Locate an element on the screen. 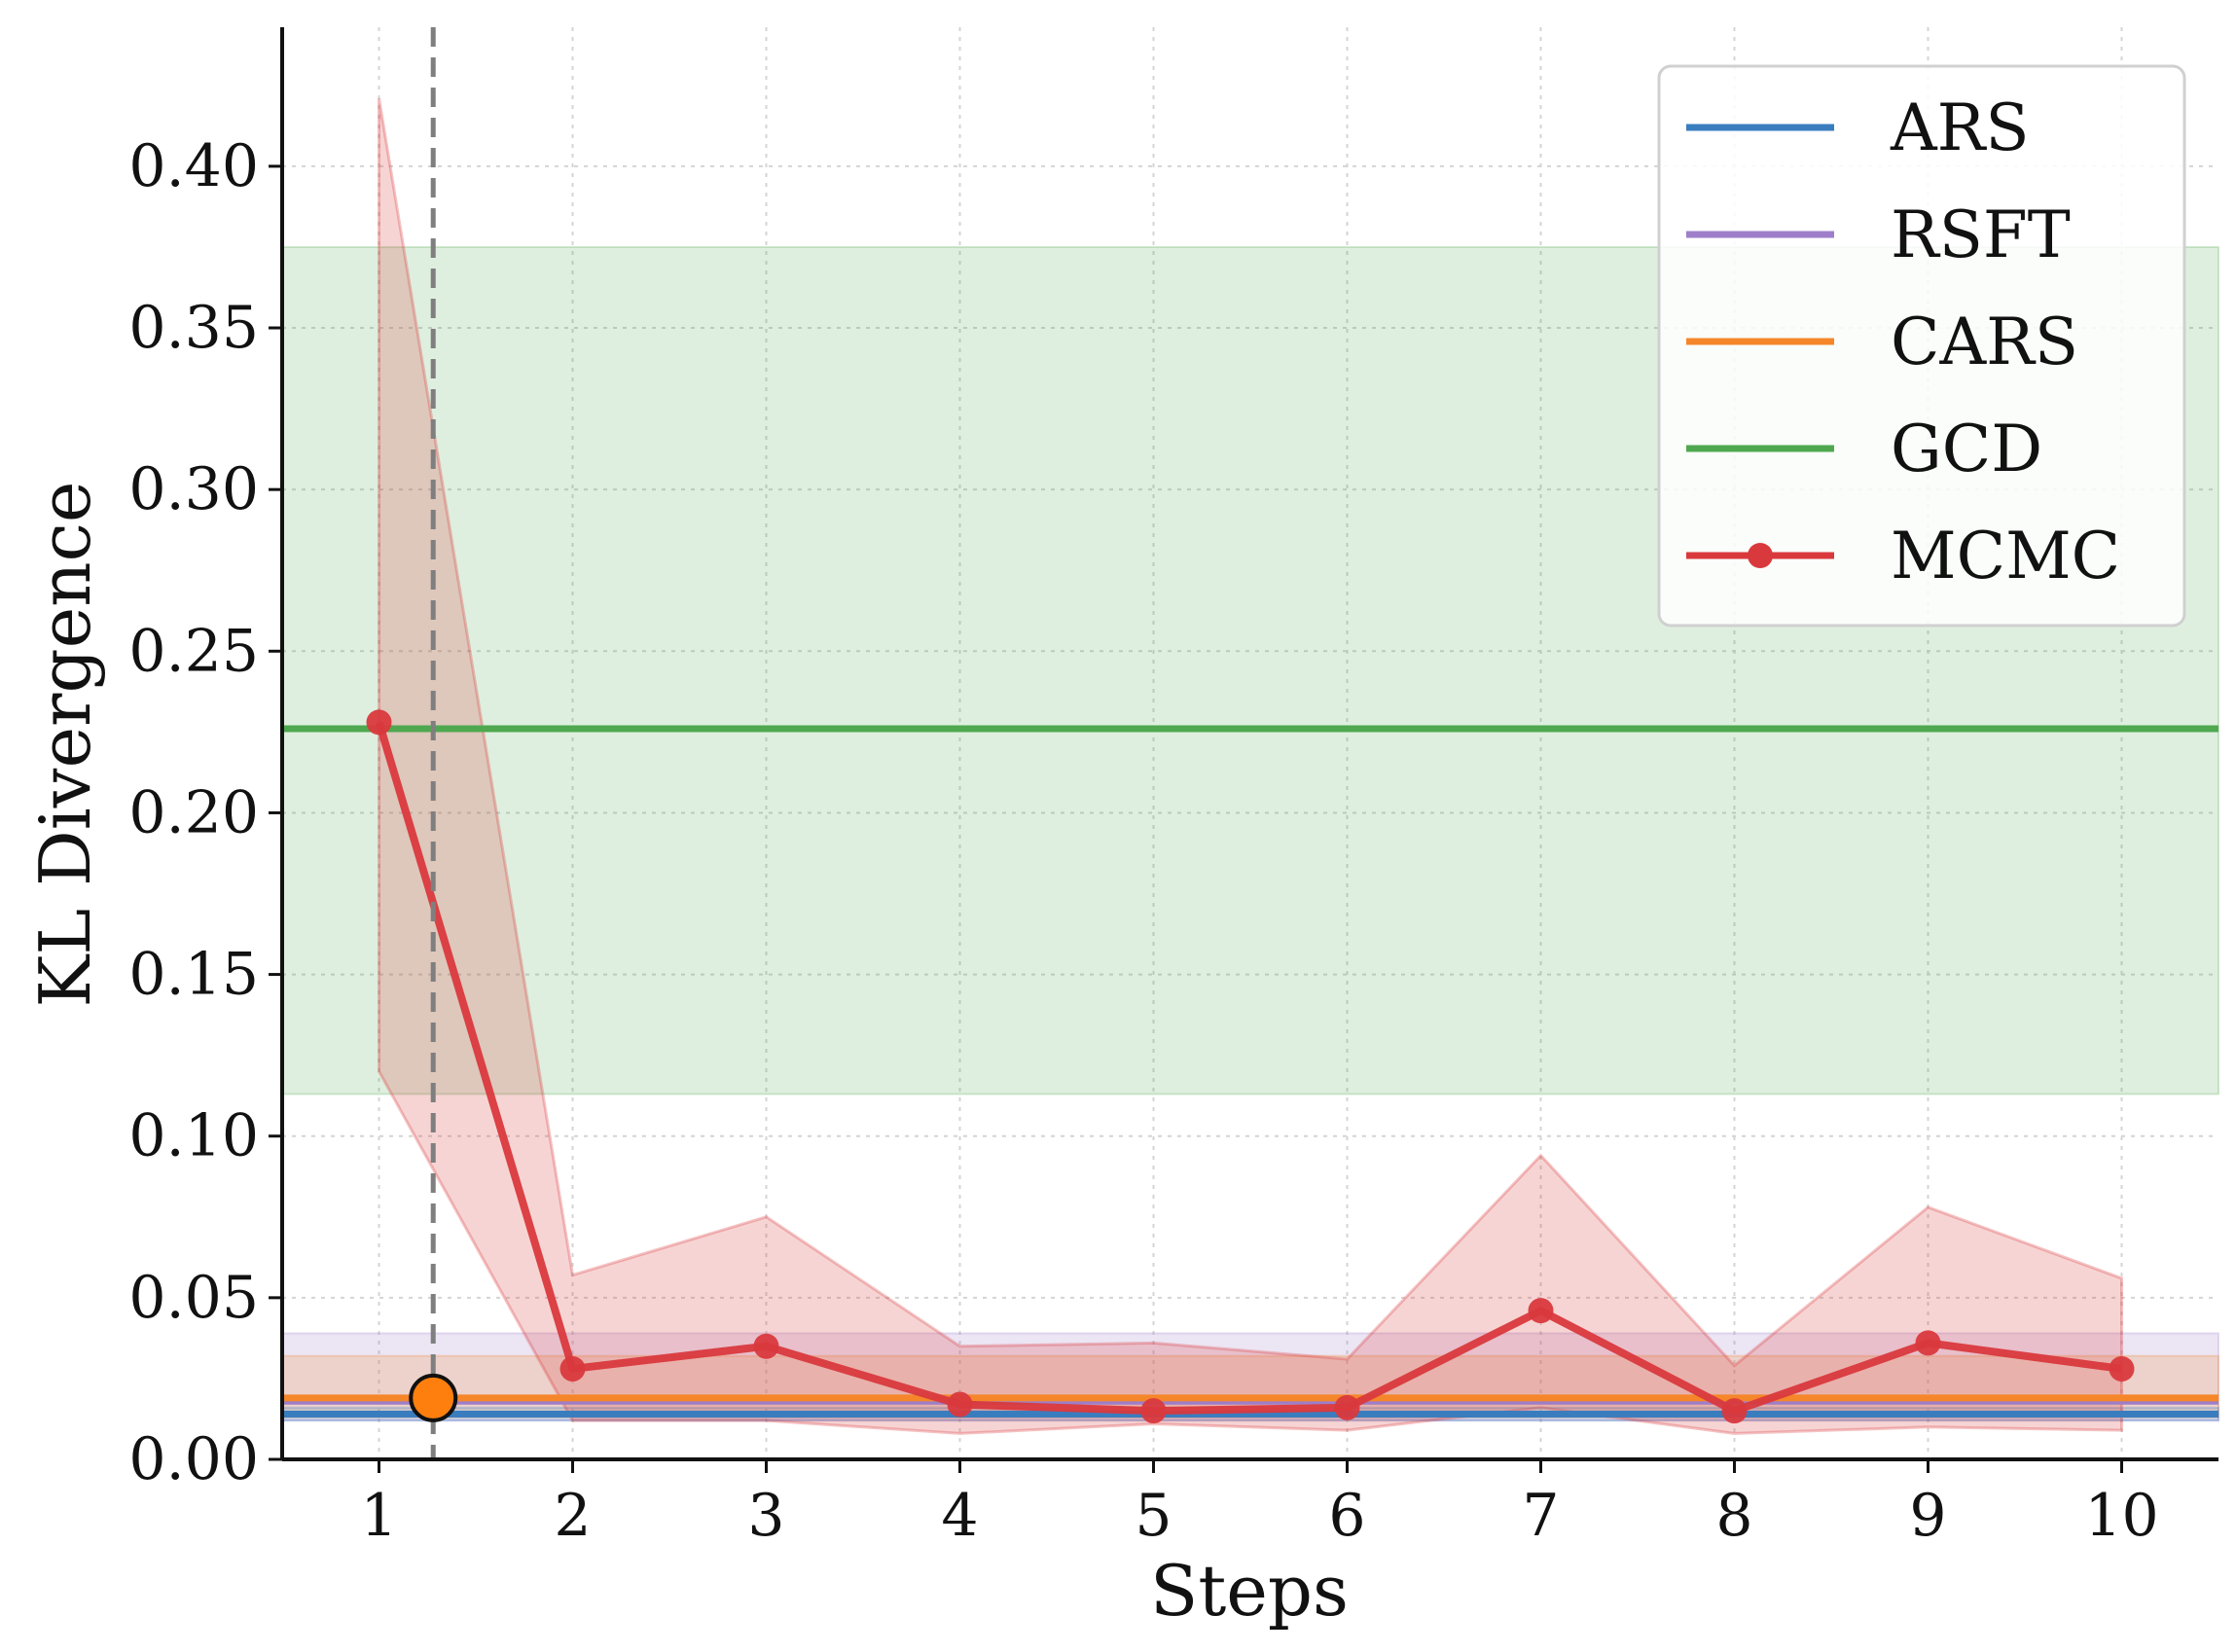 This screenshot has height=1652, width=2236. legend-label-rsft: RSFT is located at coordinates (1981, 235).